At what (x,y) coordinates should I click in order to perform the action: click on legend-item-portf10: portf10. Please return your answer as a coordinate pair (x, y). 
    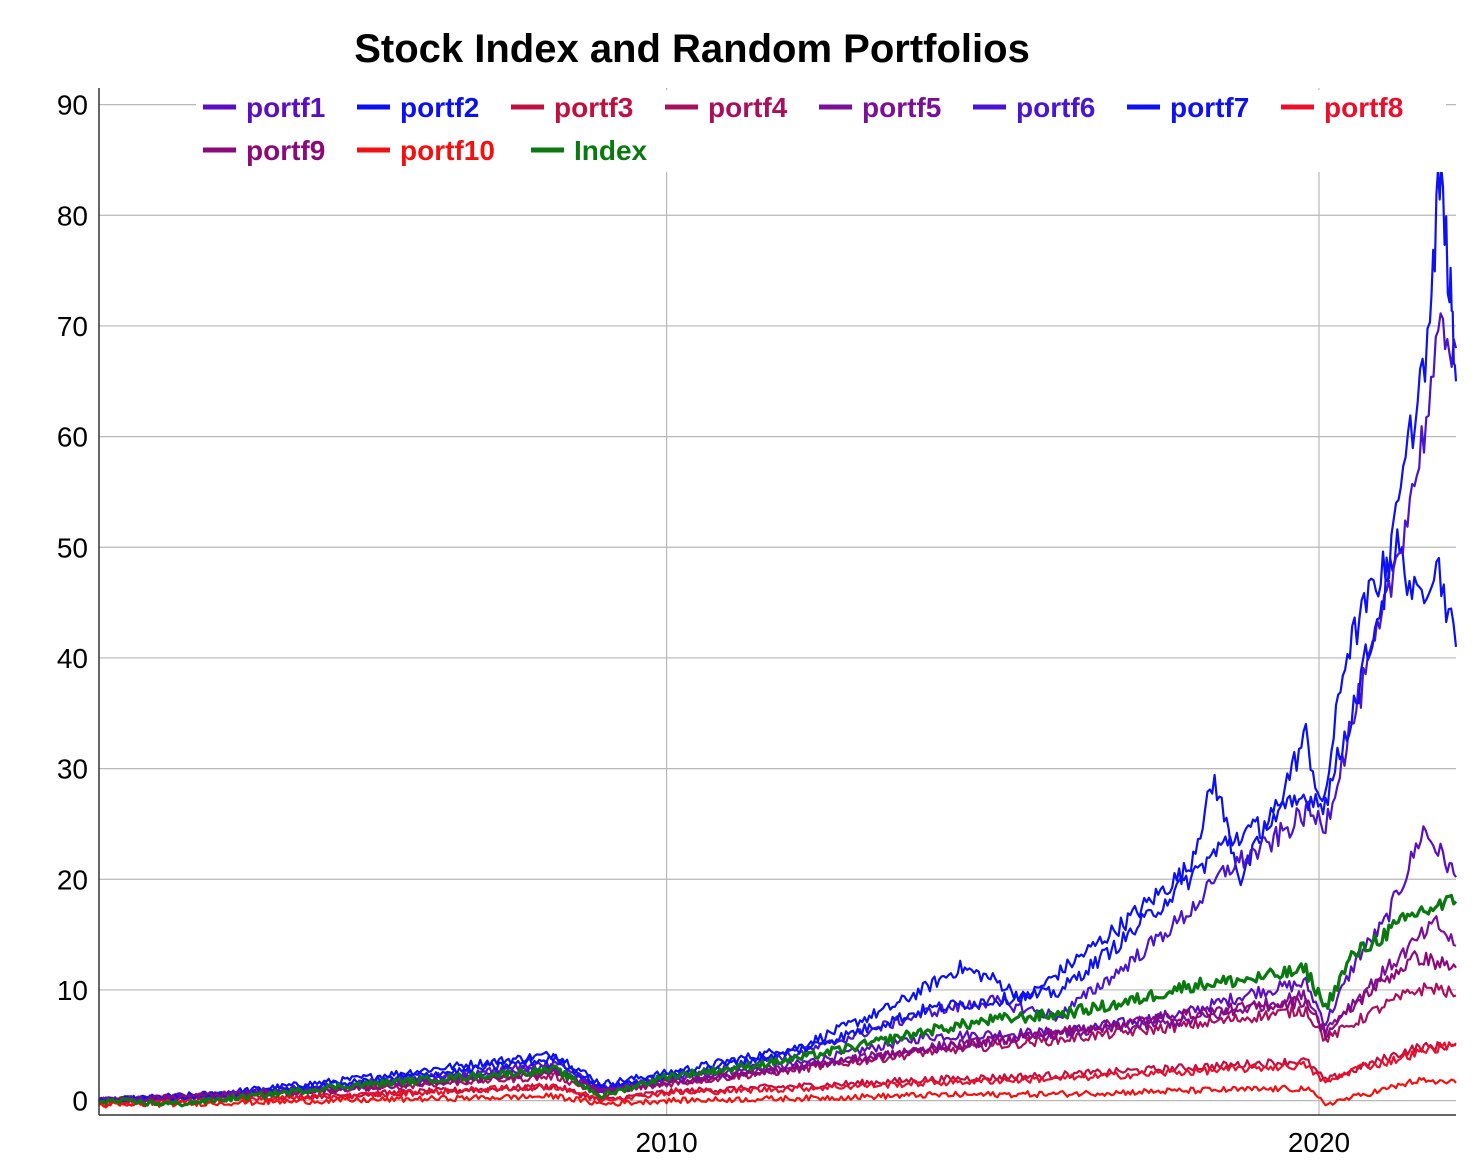
    Looking at the image, I should click on (426, 150).